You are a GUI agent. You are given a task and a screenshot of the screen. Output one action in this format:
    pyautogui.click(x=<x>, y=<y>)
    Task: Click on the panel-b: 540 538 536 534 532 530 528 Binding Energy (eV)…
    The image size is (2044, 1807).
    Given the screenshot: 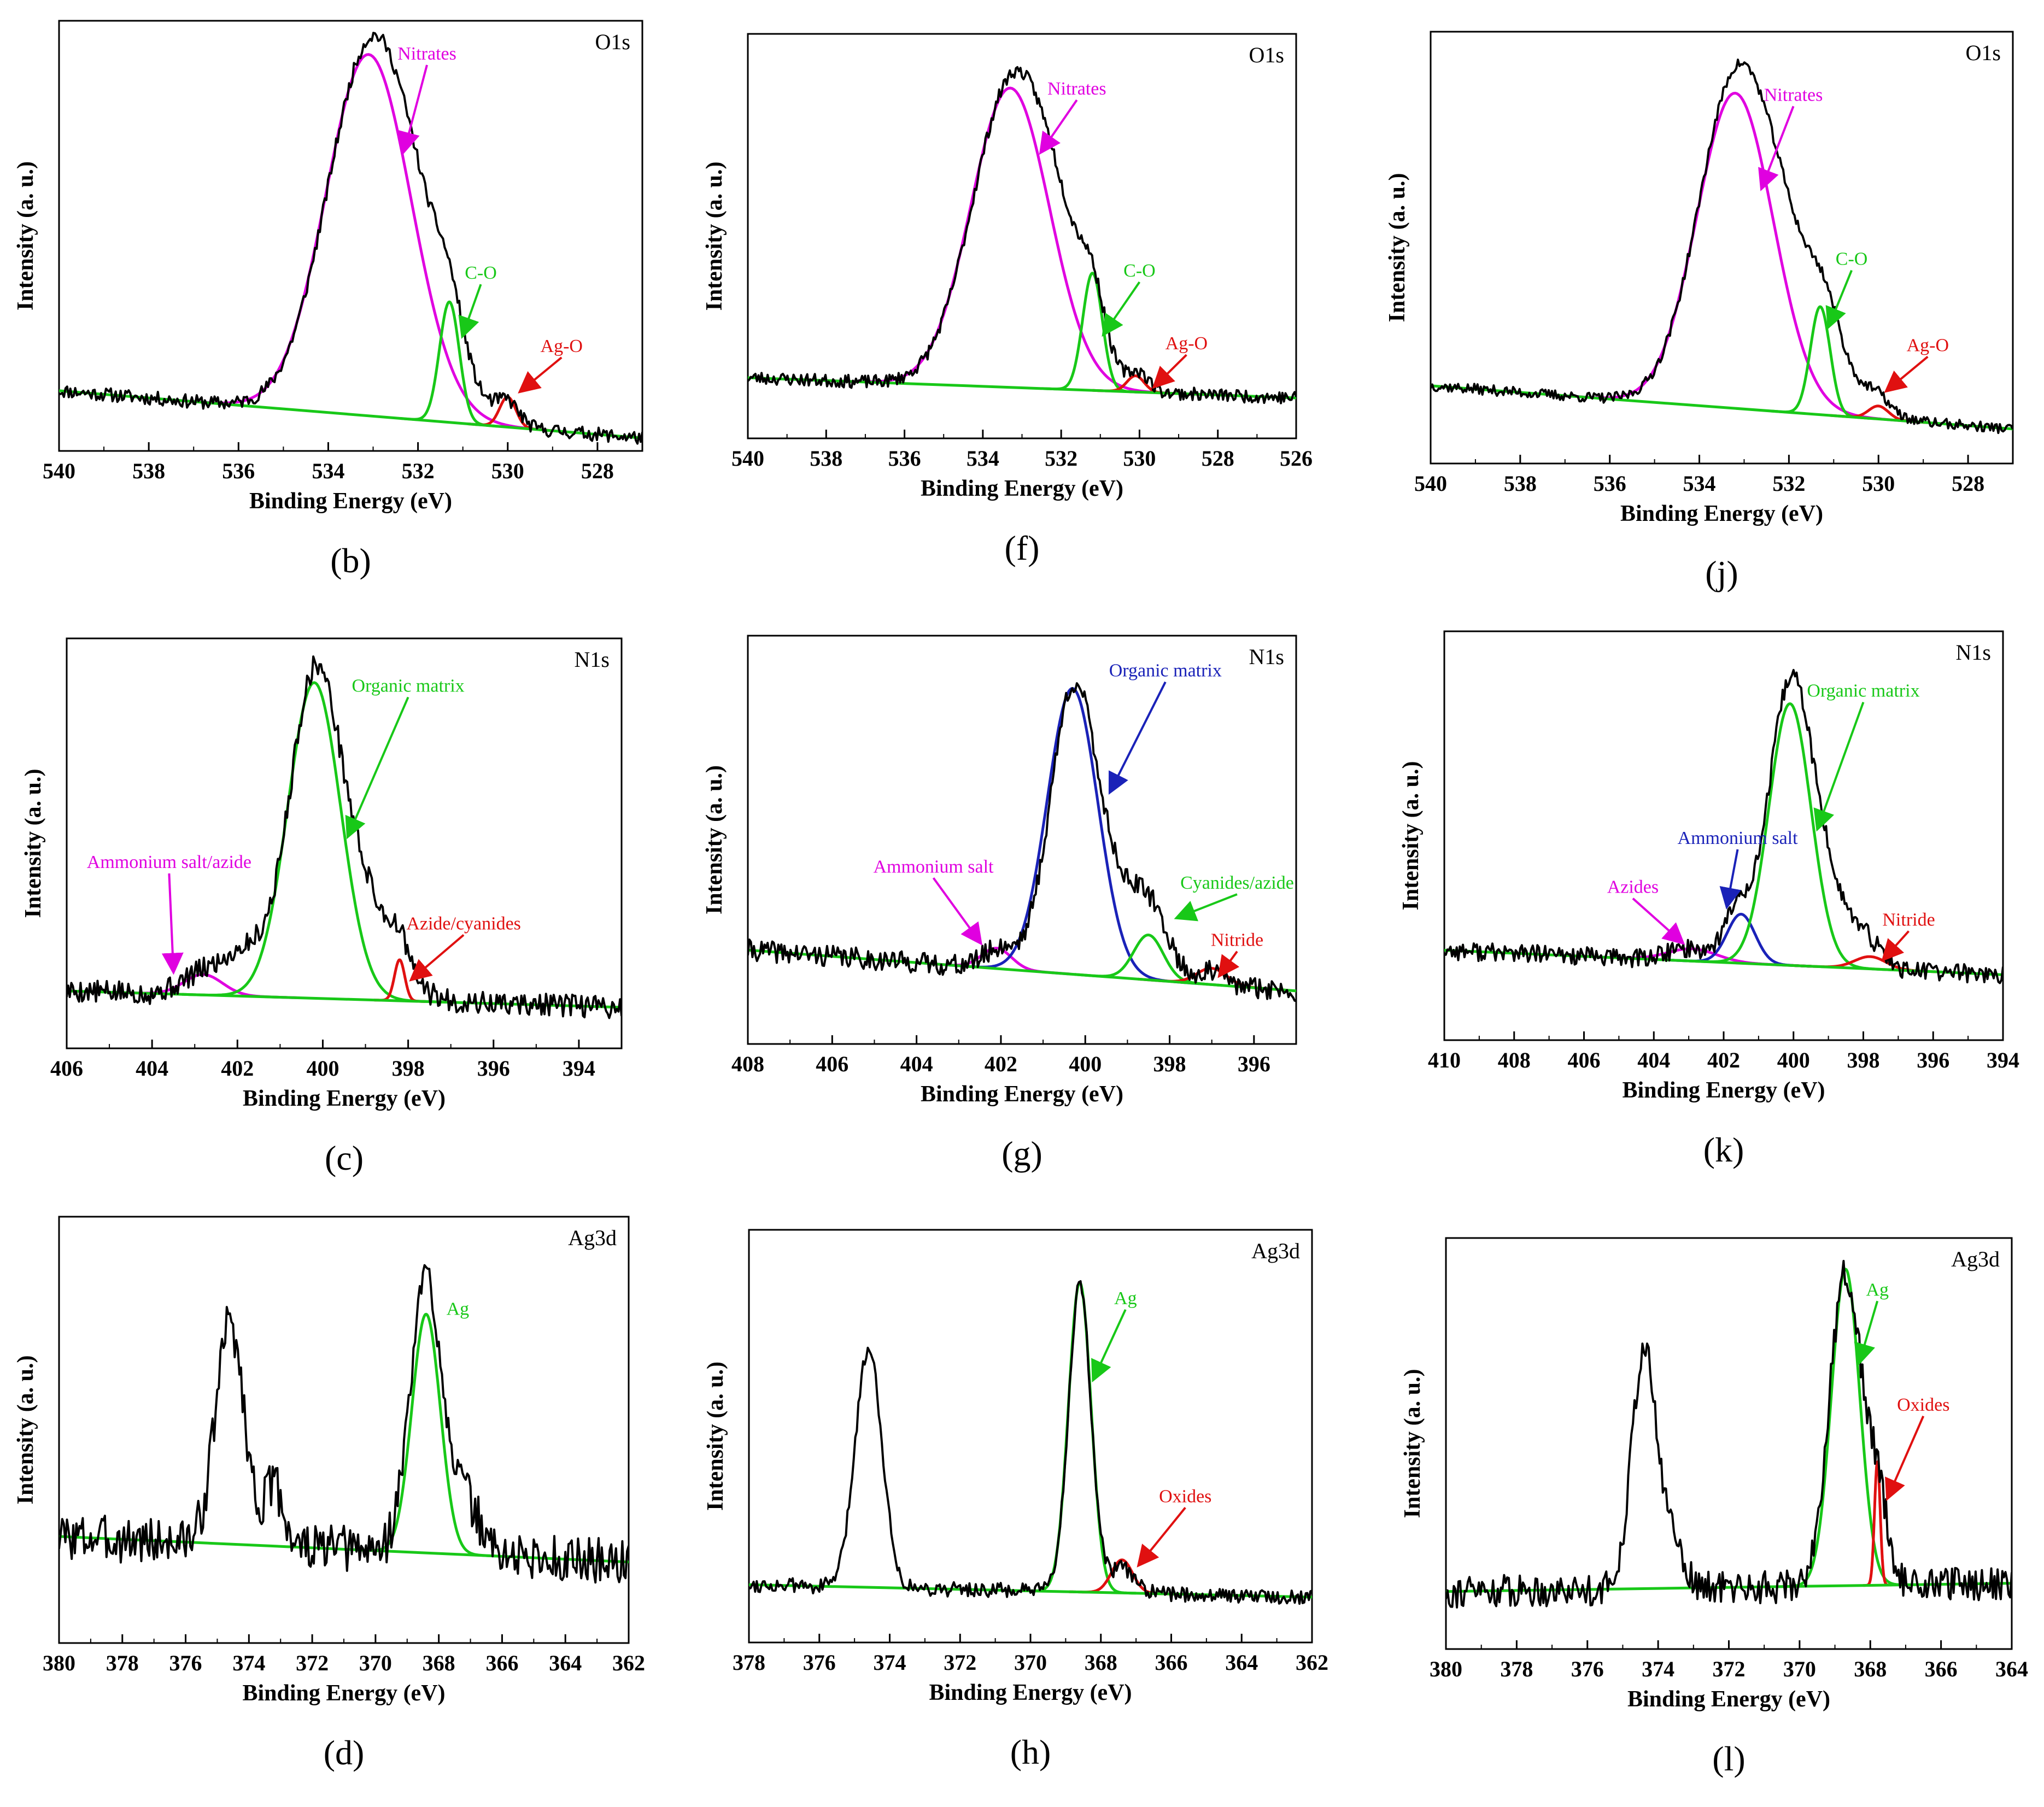 What is the action you would take?
    pyautogui.click(x=328, y=300)
    